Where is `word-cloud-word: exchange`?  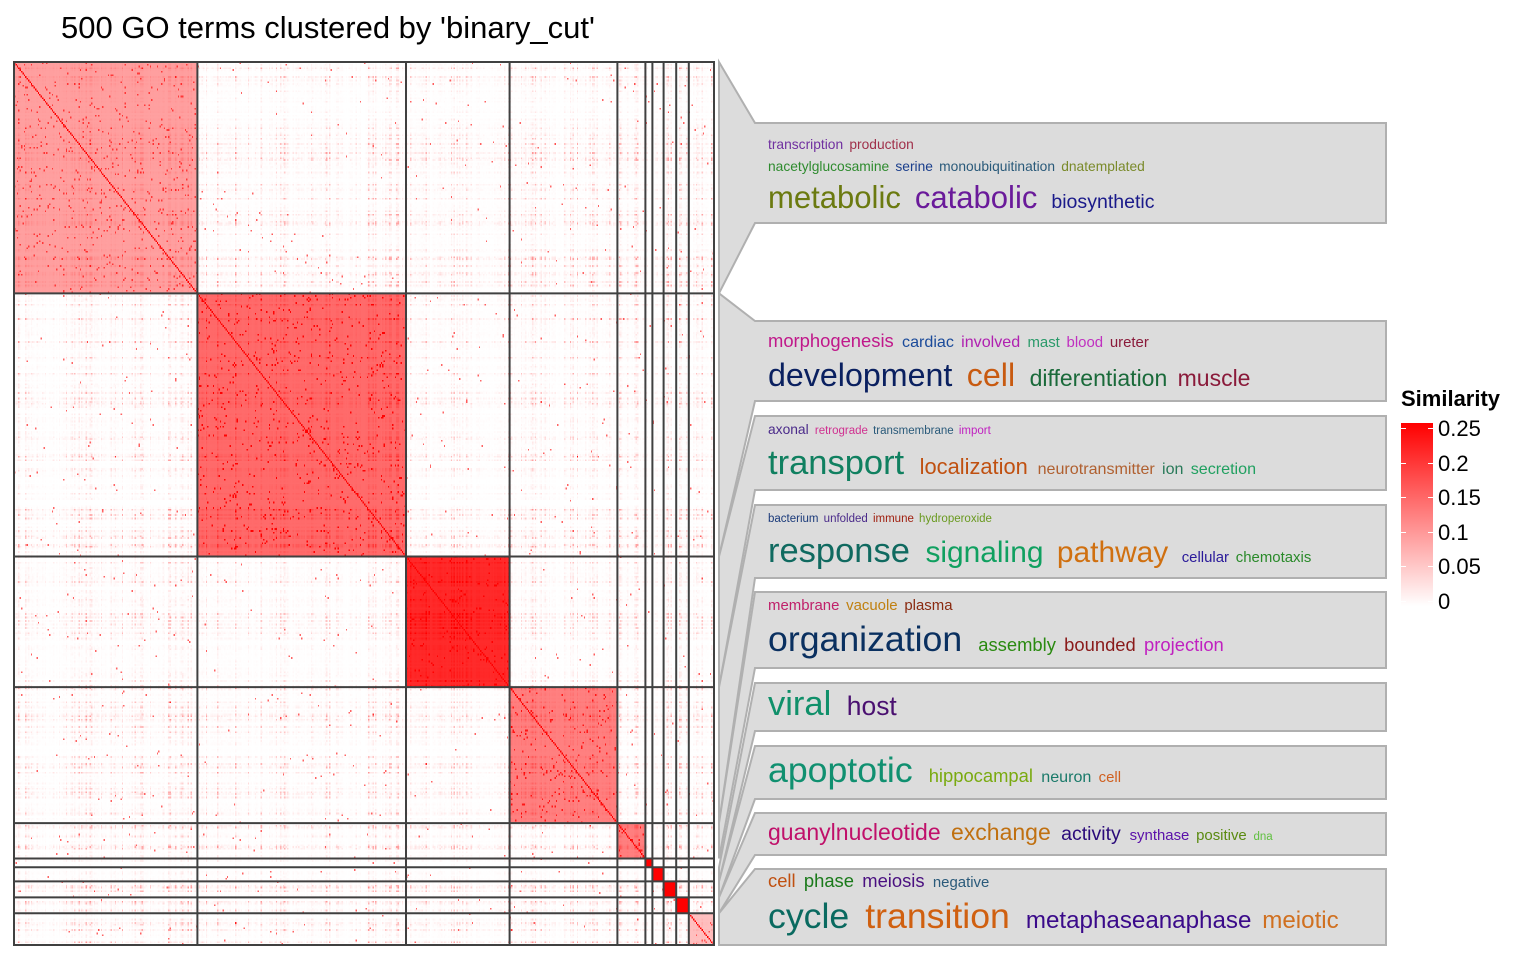 word-cloud-word: exchange is located at coordinates (1000, 832).